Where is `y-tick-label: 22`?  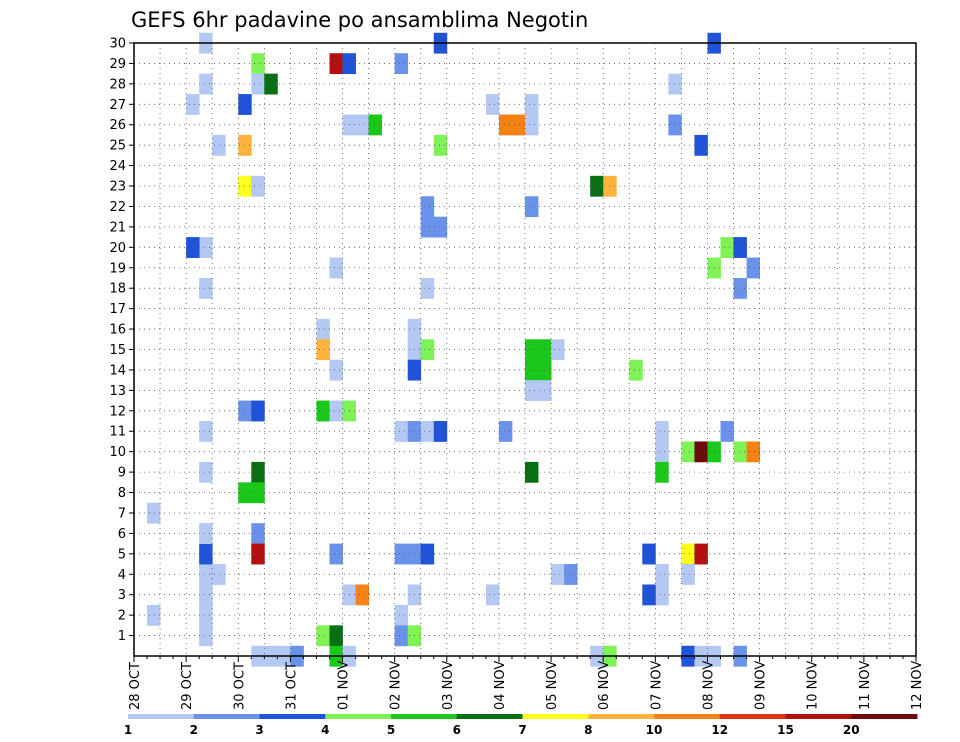 y-tick-label: 22 is located at coordinates (117, 207).